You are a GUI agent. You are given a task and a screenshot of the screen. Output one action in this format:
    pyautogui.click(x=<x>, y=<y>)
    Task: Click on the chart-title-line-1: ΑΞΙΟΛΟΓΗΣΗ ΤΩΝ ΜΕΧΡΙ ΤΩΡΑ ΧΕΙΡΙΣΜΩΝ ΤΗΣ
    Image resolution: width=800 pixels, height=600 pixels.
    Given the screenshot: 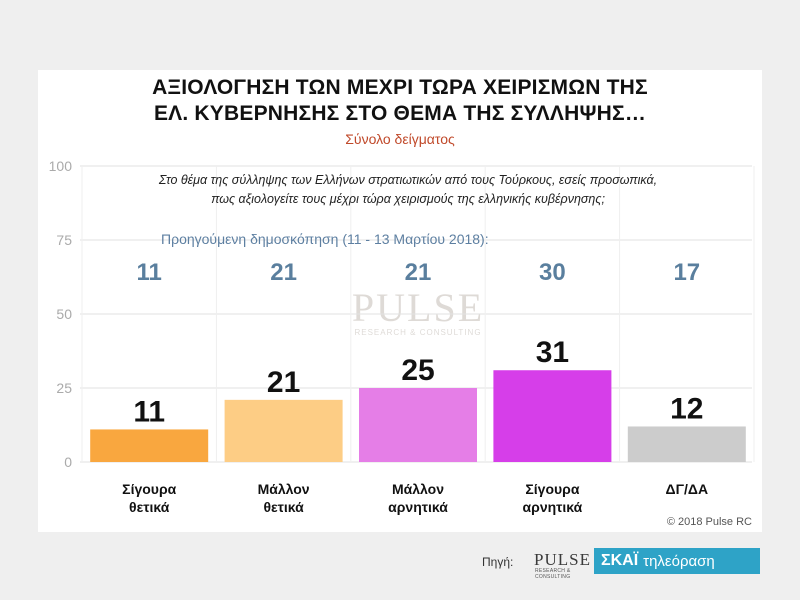 What is the action you would take?
    pyautogui.click(x=400, y=87)
    